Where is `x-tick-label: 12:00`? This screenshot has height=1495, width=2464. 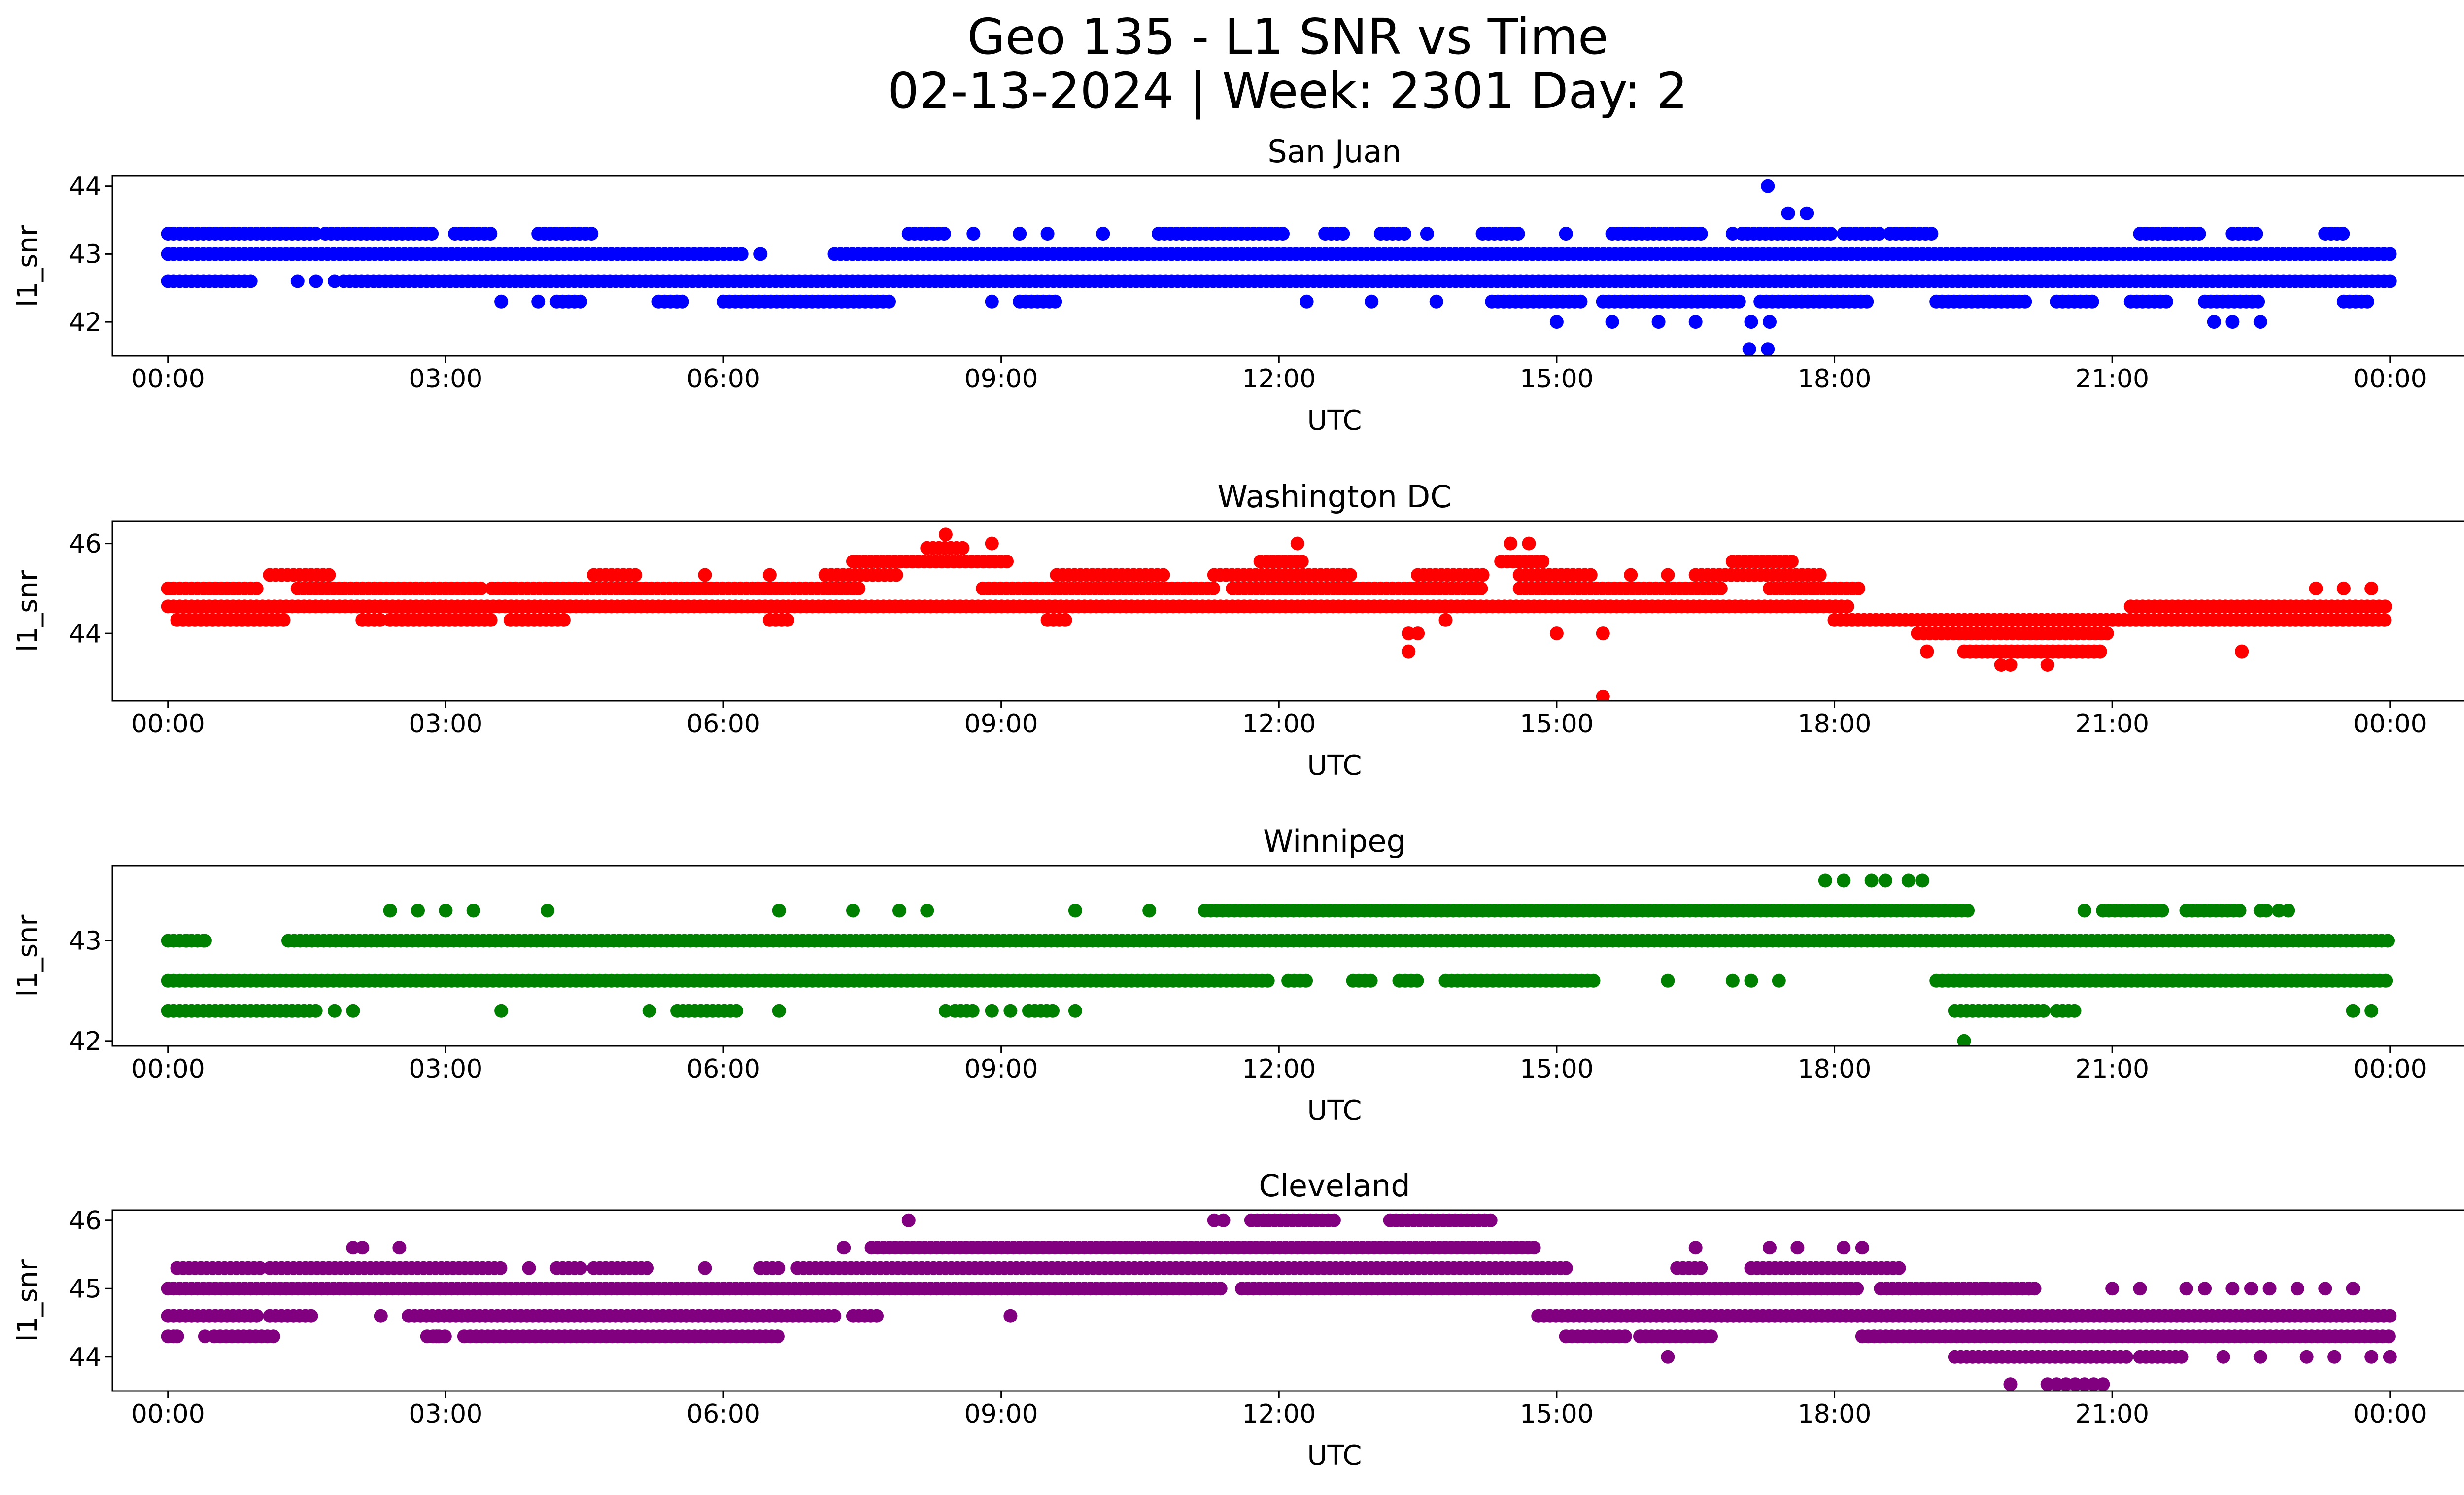 x-tick-label: 12:00 is located at coordinates (1279, 379).